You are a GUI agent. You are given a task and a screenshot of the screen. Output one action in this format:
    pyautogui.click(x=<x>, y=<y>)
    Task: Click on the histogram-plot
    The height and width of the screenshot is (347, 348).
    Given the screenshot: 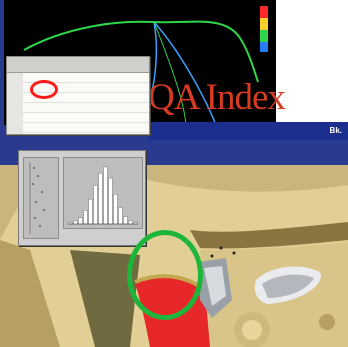 What is the action you would take?
    pyautogui.click(x=103, y=193)
    